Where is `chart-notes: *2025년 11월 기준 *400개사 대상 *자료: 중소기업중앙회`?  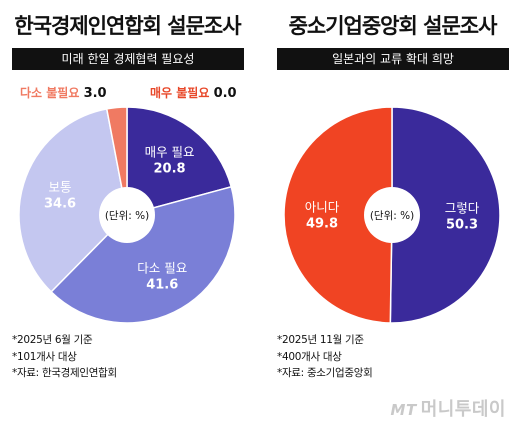 chart-notes: *2025년 11월 기준 *400개사 대상 *자료: 중소기업중앙회 is located at coordinates (325, 357).